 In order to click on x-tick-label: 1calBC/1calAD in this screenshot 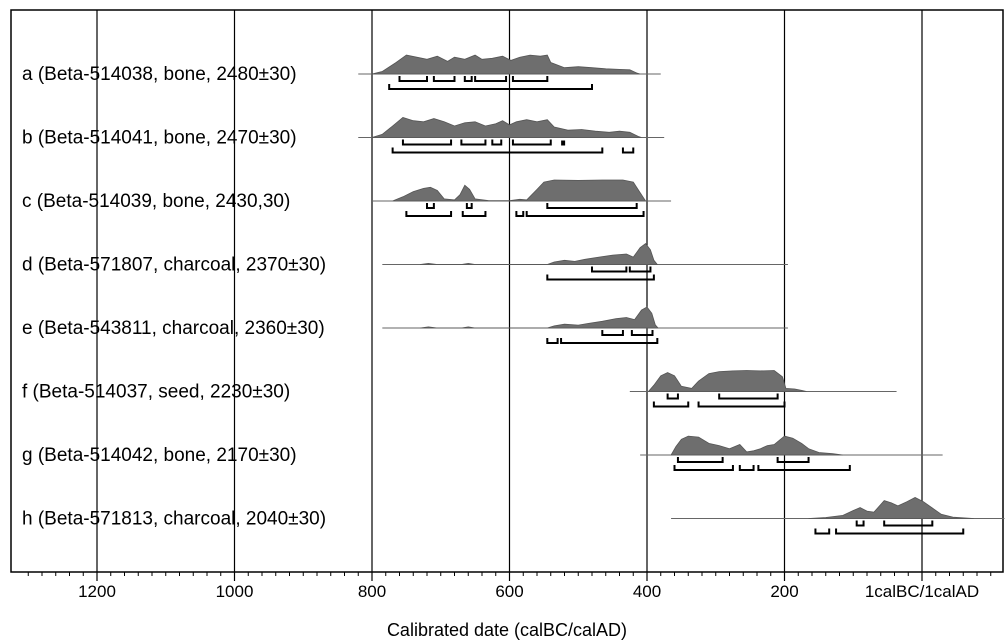, I will do `click(922, 591)`.